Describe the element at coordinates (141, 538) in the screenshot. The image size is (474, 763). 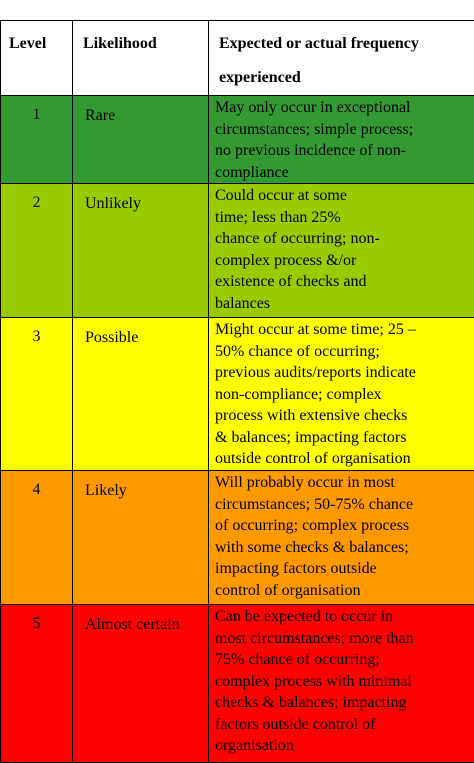
I see `likelihood-cell: Likely` at that location.